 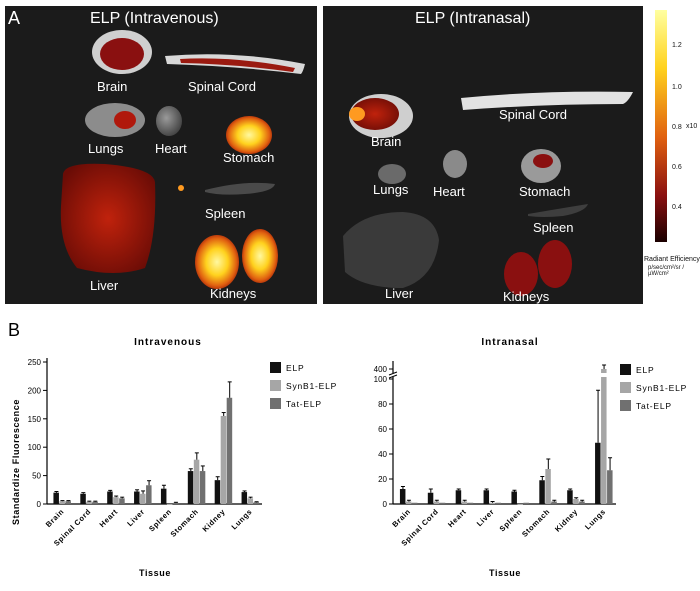 What do you see at coordinates (473, 18) in the screenshot?
I see `intranasal-image-title: ELP (Intranasal)` at bounding box center [473, 18].